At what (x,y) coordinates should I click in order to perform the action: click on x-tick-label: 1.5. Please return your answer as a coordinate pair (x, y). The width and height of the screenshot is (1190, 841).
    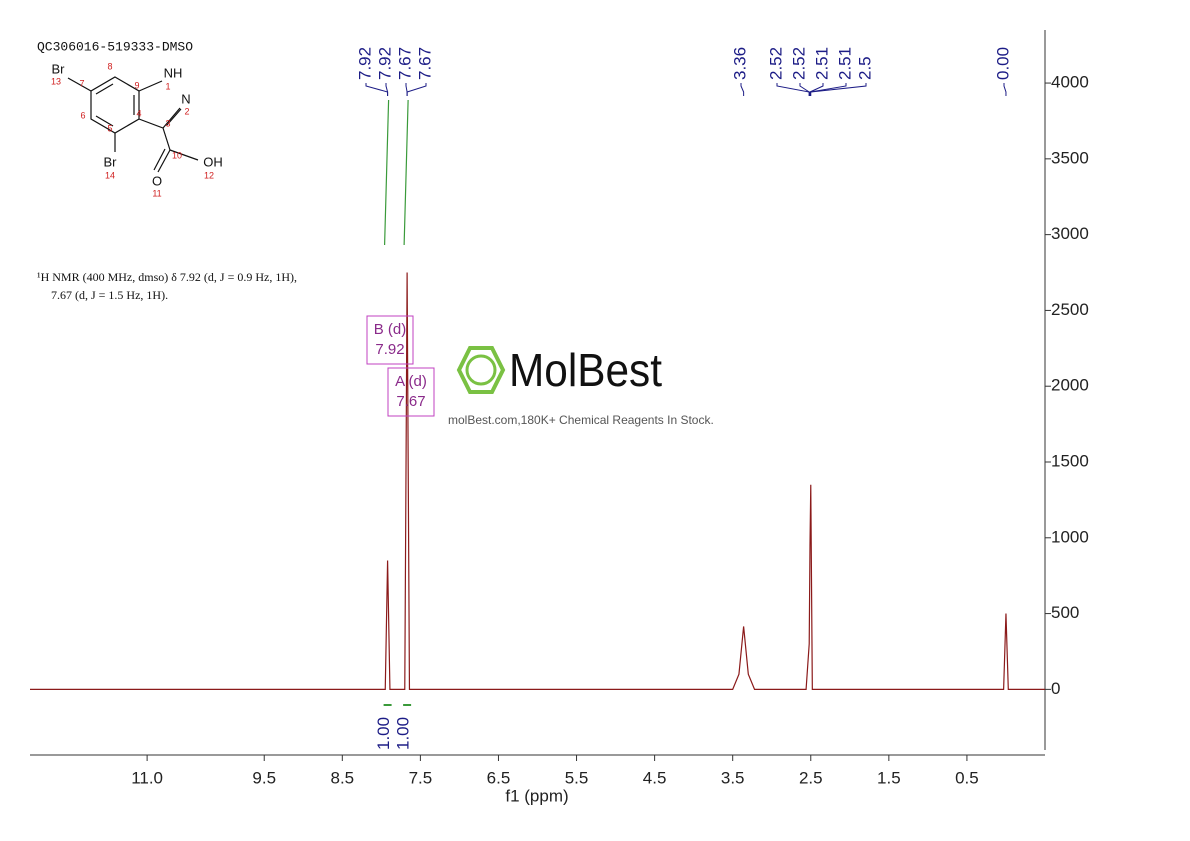
    Looking at the image, I should click on (889, 777).